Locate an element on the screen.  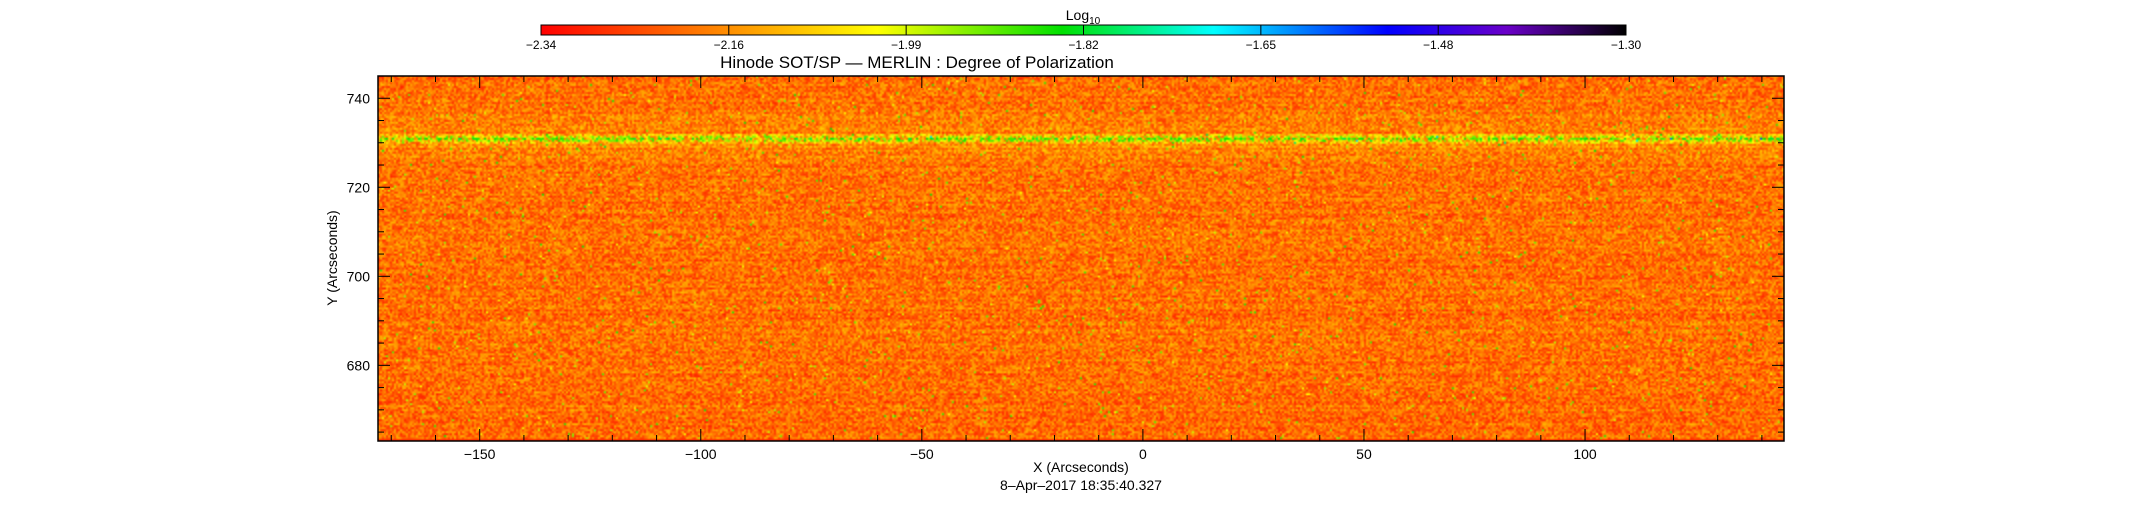
x-tick-label: 0 is located at coordinates (1143, 454).